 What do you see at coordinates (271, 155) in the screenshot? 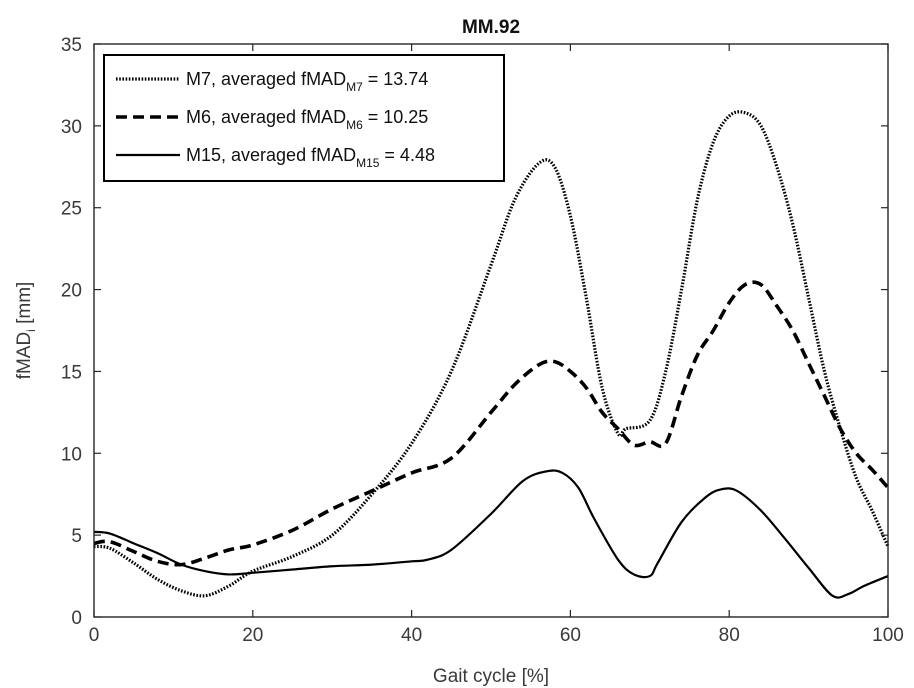
I see `legend-entry-text: M15, averaged fMAD` at bounding box center [271, 155].